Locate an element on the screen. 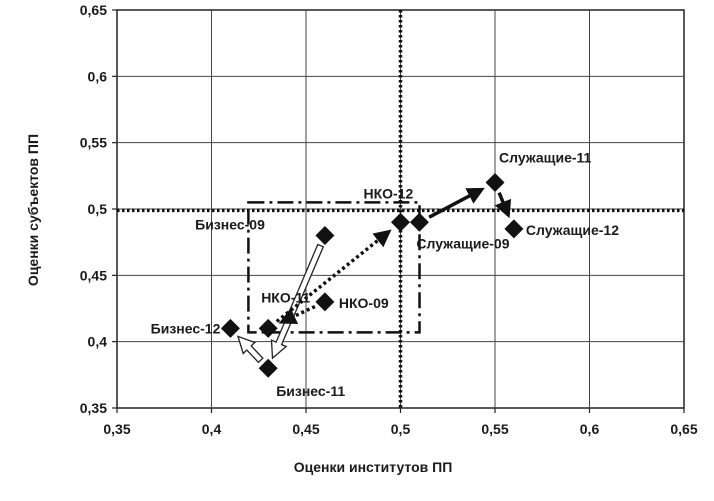 The height and width of the screenshot is (501, 714). x-tick-label: 0,5 is located at coordinates (401, 429).